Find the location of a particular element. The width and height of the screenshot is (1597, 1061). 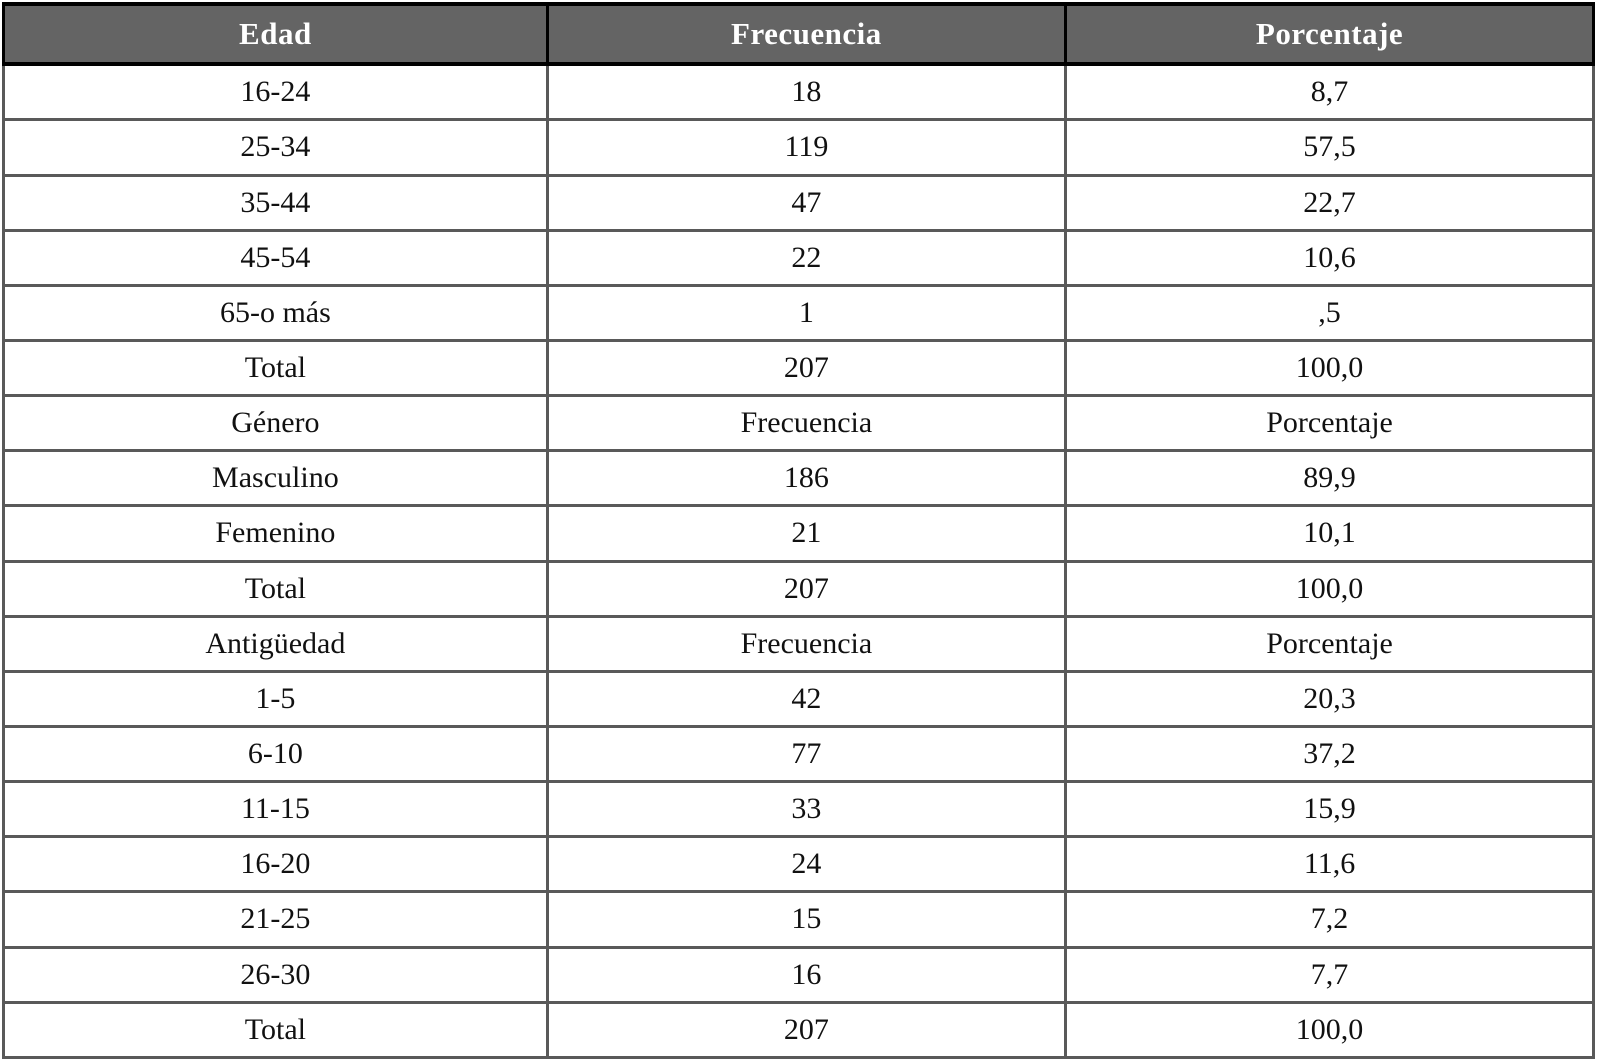

cell-porcentaje: 89,9 is located at coordinates (1329, 478).